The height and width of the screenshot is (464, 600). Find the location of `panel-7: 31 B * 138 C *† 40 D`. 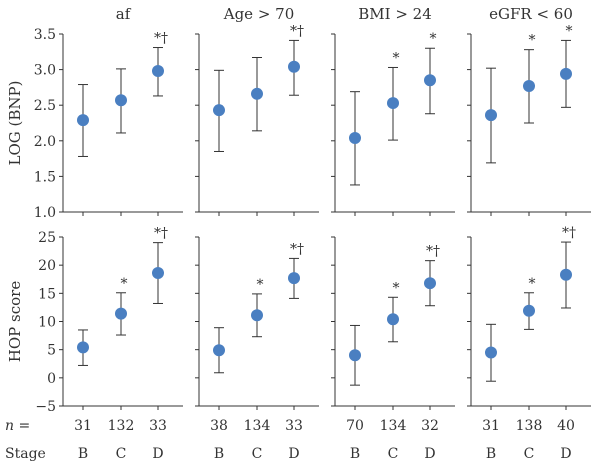

panel-7: 31 B * 138 C *† 40 D is located at coordinates (529, 343).